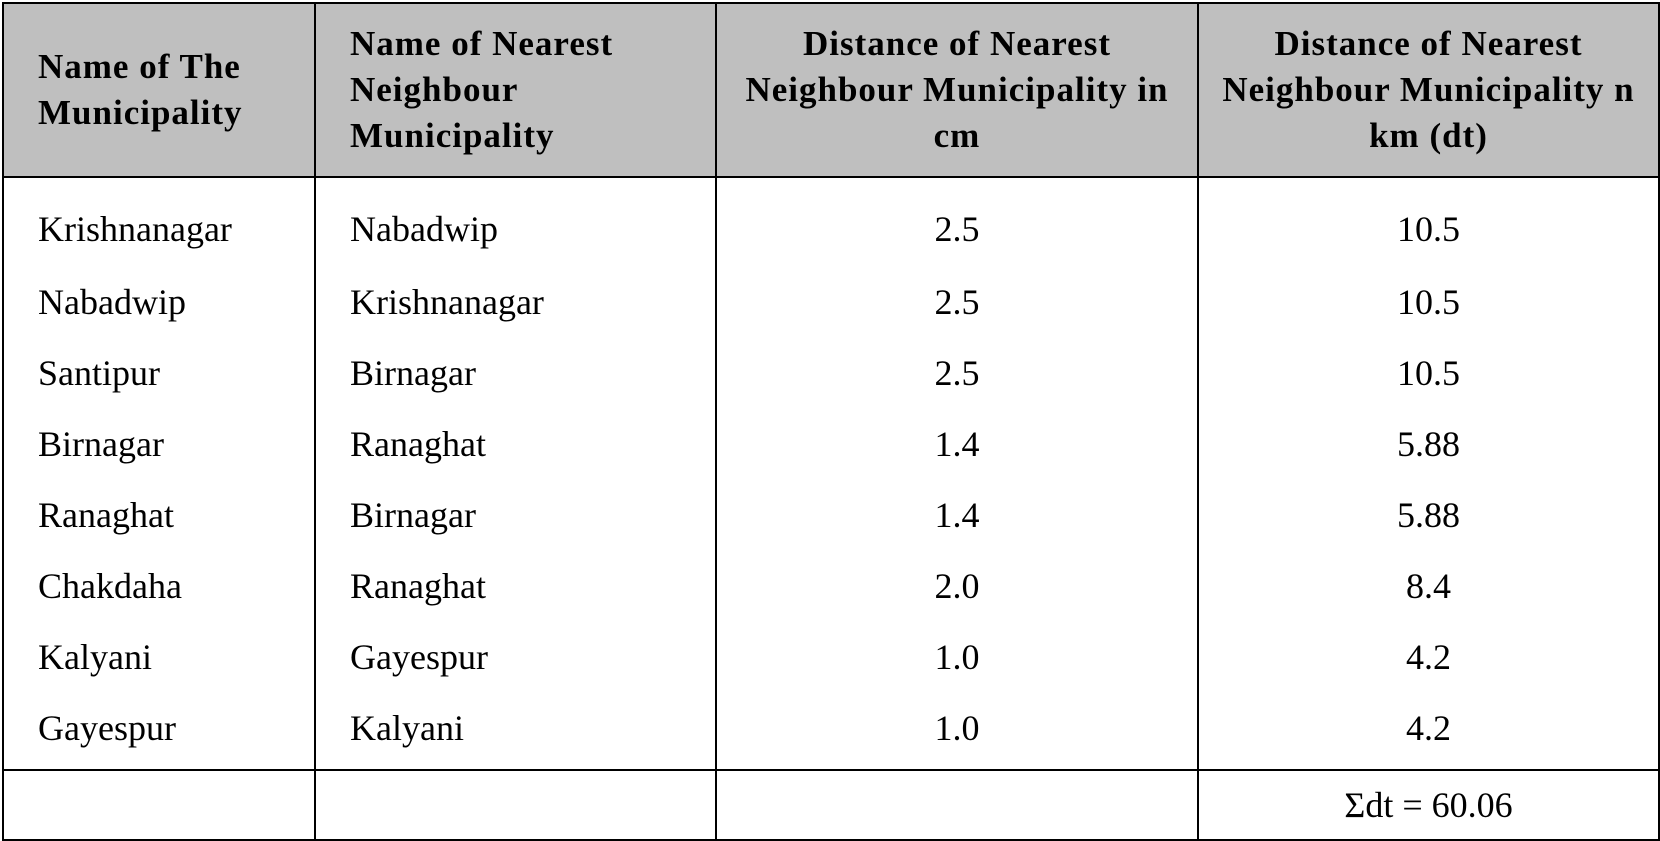  I want to click on total-distance-sum: Σdt = 60.06, so click(1428, 805).